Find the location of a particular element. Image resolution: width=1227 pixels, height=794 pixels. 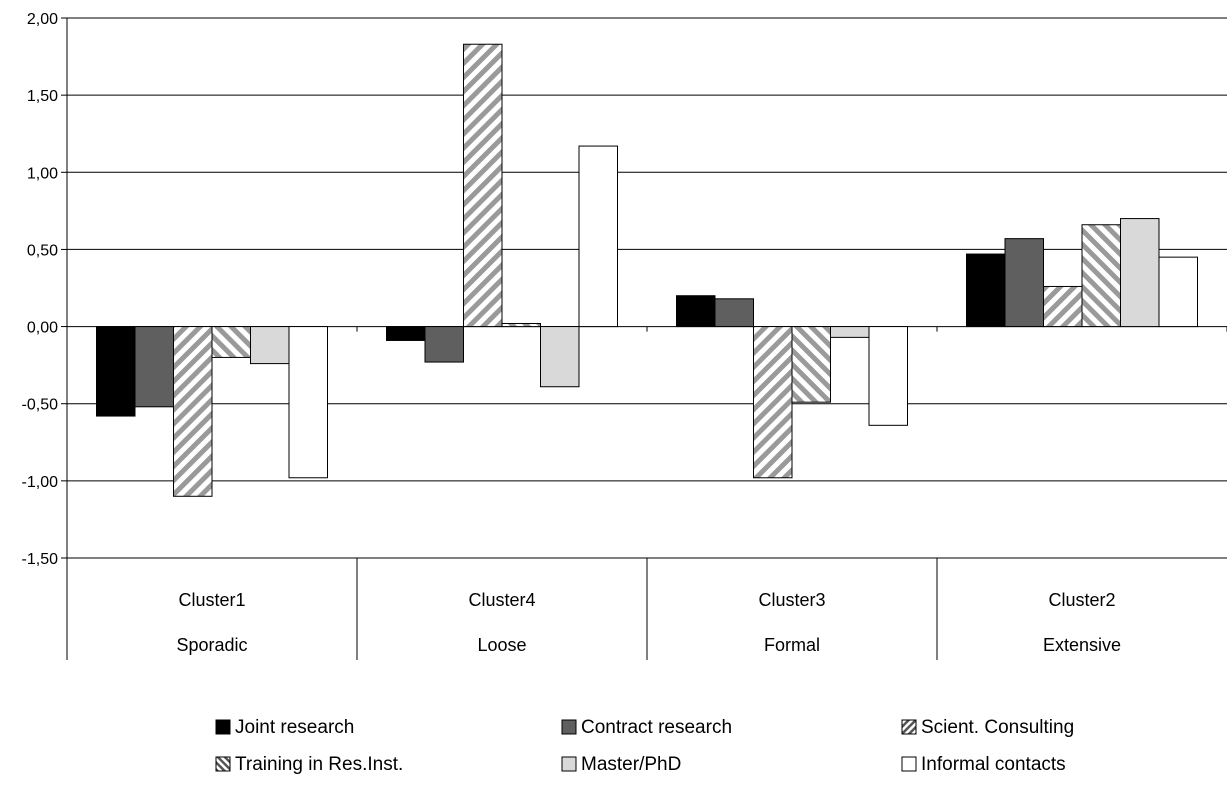

category-sublabel: Sporadic is located at coordinates (211, 645).